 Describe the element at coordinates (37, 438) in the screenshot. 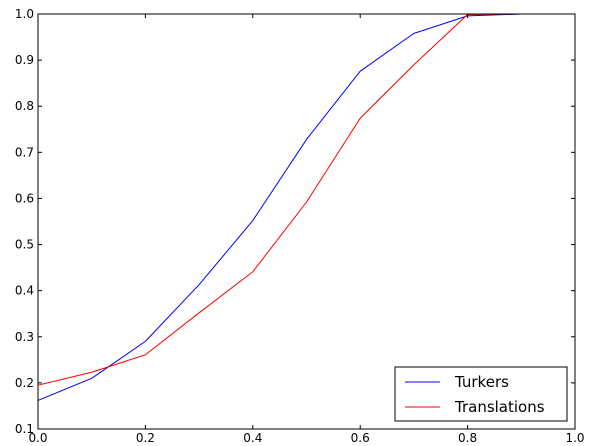

I see `x-tick-label: 0.0` at that location.